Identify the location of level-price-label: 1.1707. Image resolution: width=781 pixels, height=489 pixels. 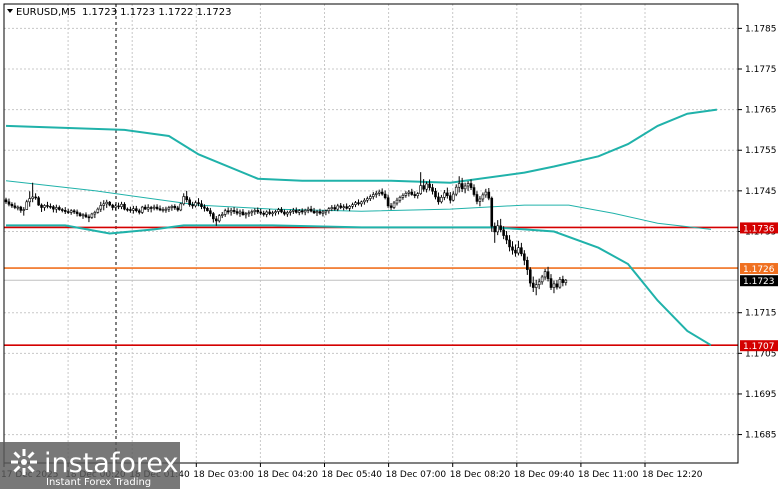
(759, 347).